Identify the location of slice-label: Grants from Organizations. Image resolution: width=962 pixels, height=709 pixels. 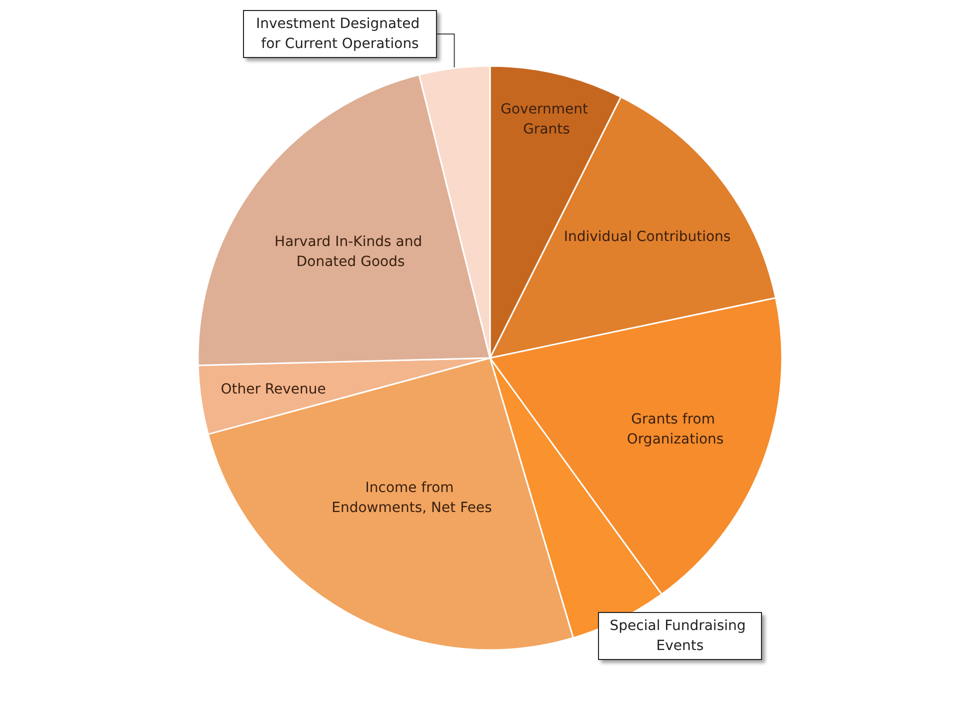
(675, 429).